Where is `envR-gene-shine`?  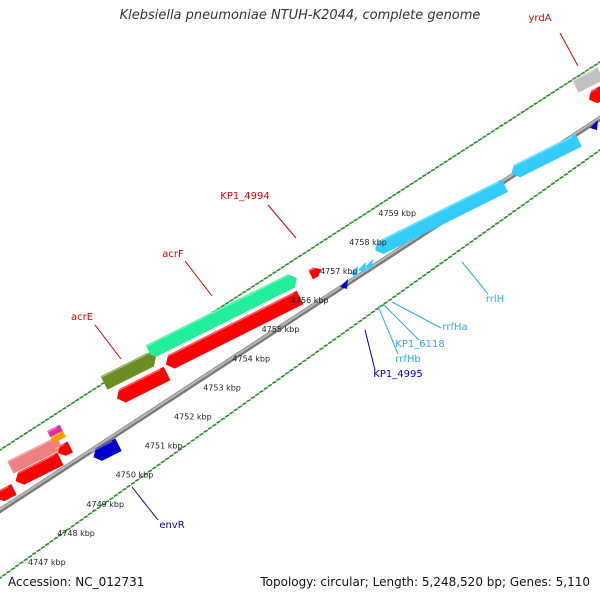 envR-gene-shine is located at coordinates (101, 446).